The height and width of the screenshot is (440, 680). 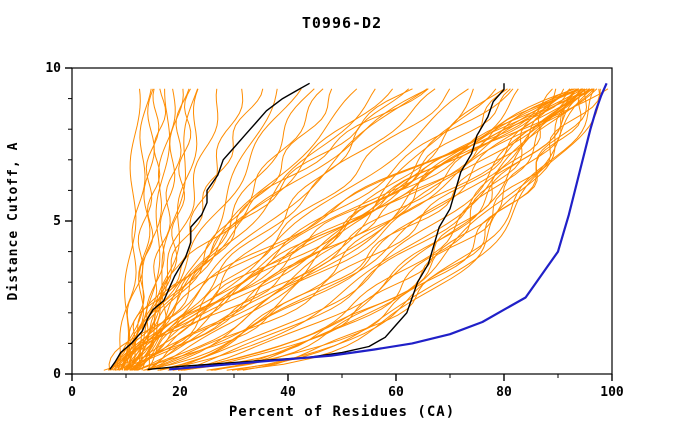 What do you see at coordinates (72, 392) in the screenshot?
I see `x-tick-label: 0` at bounding box center [72, 392].